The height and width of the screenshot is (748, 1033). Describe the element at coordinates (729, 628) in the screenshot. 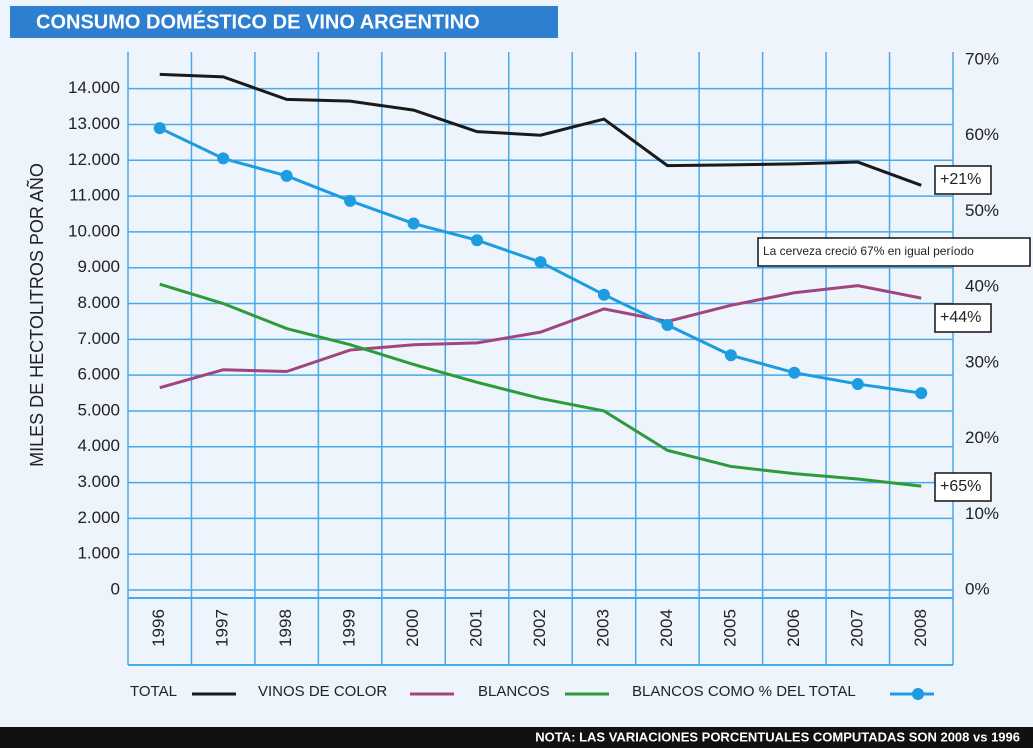

I see `x-tick-label: 2005` at that location.